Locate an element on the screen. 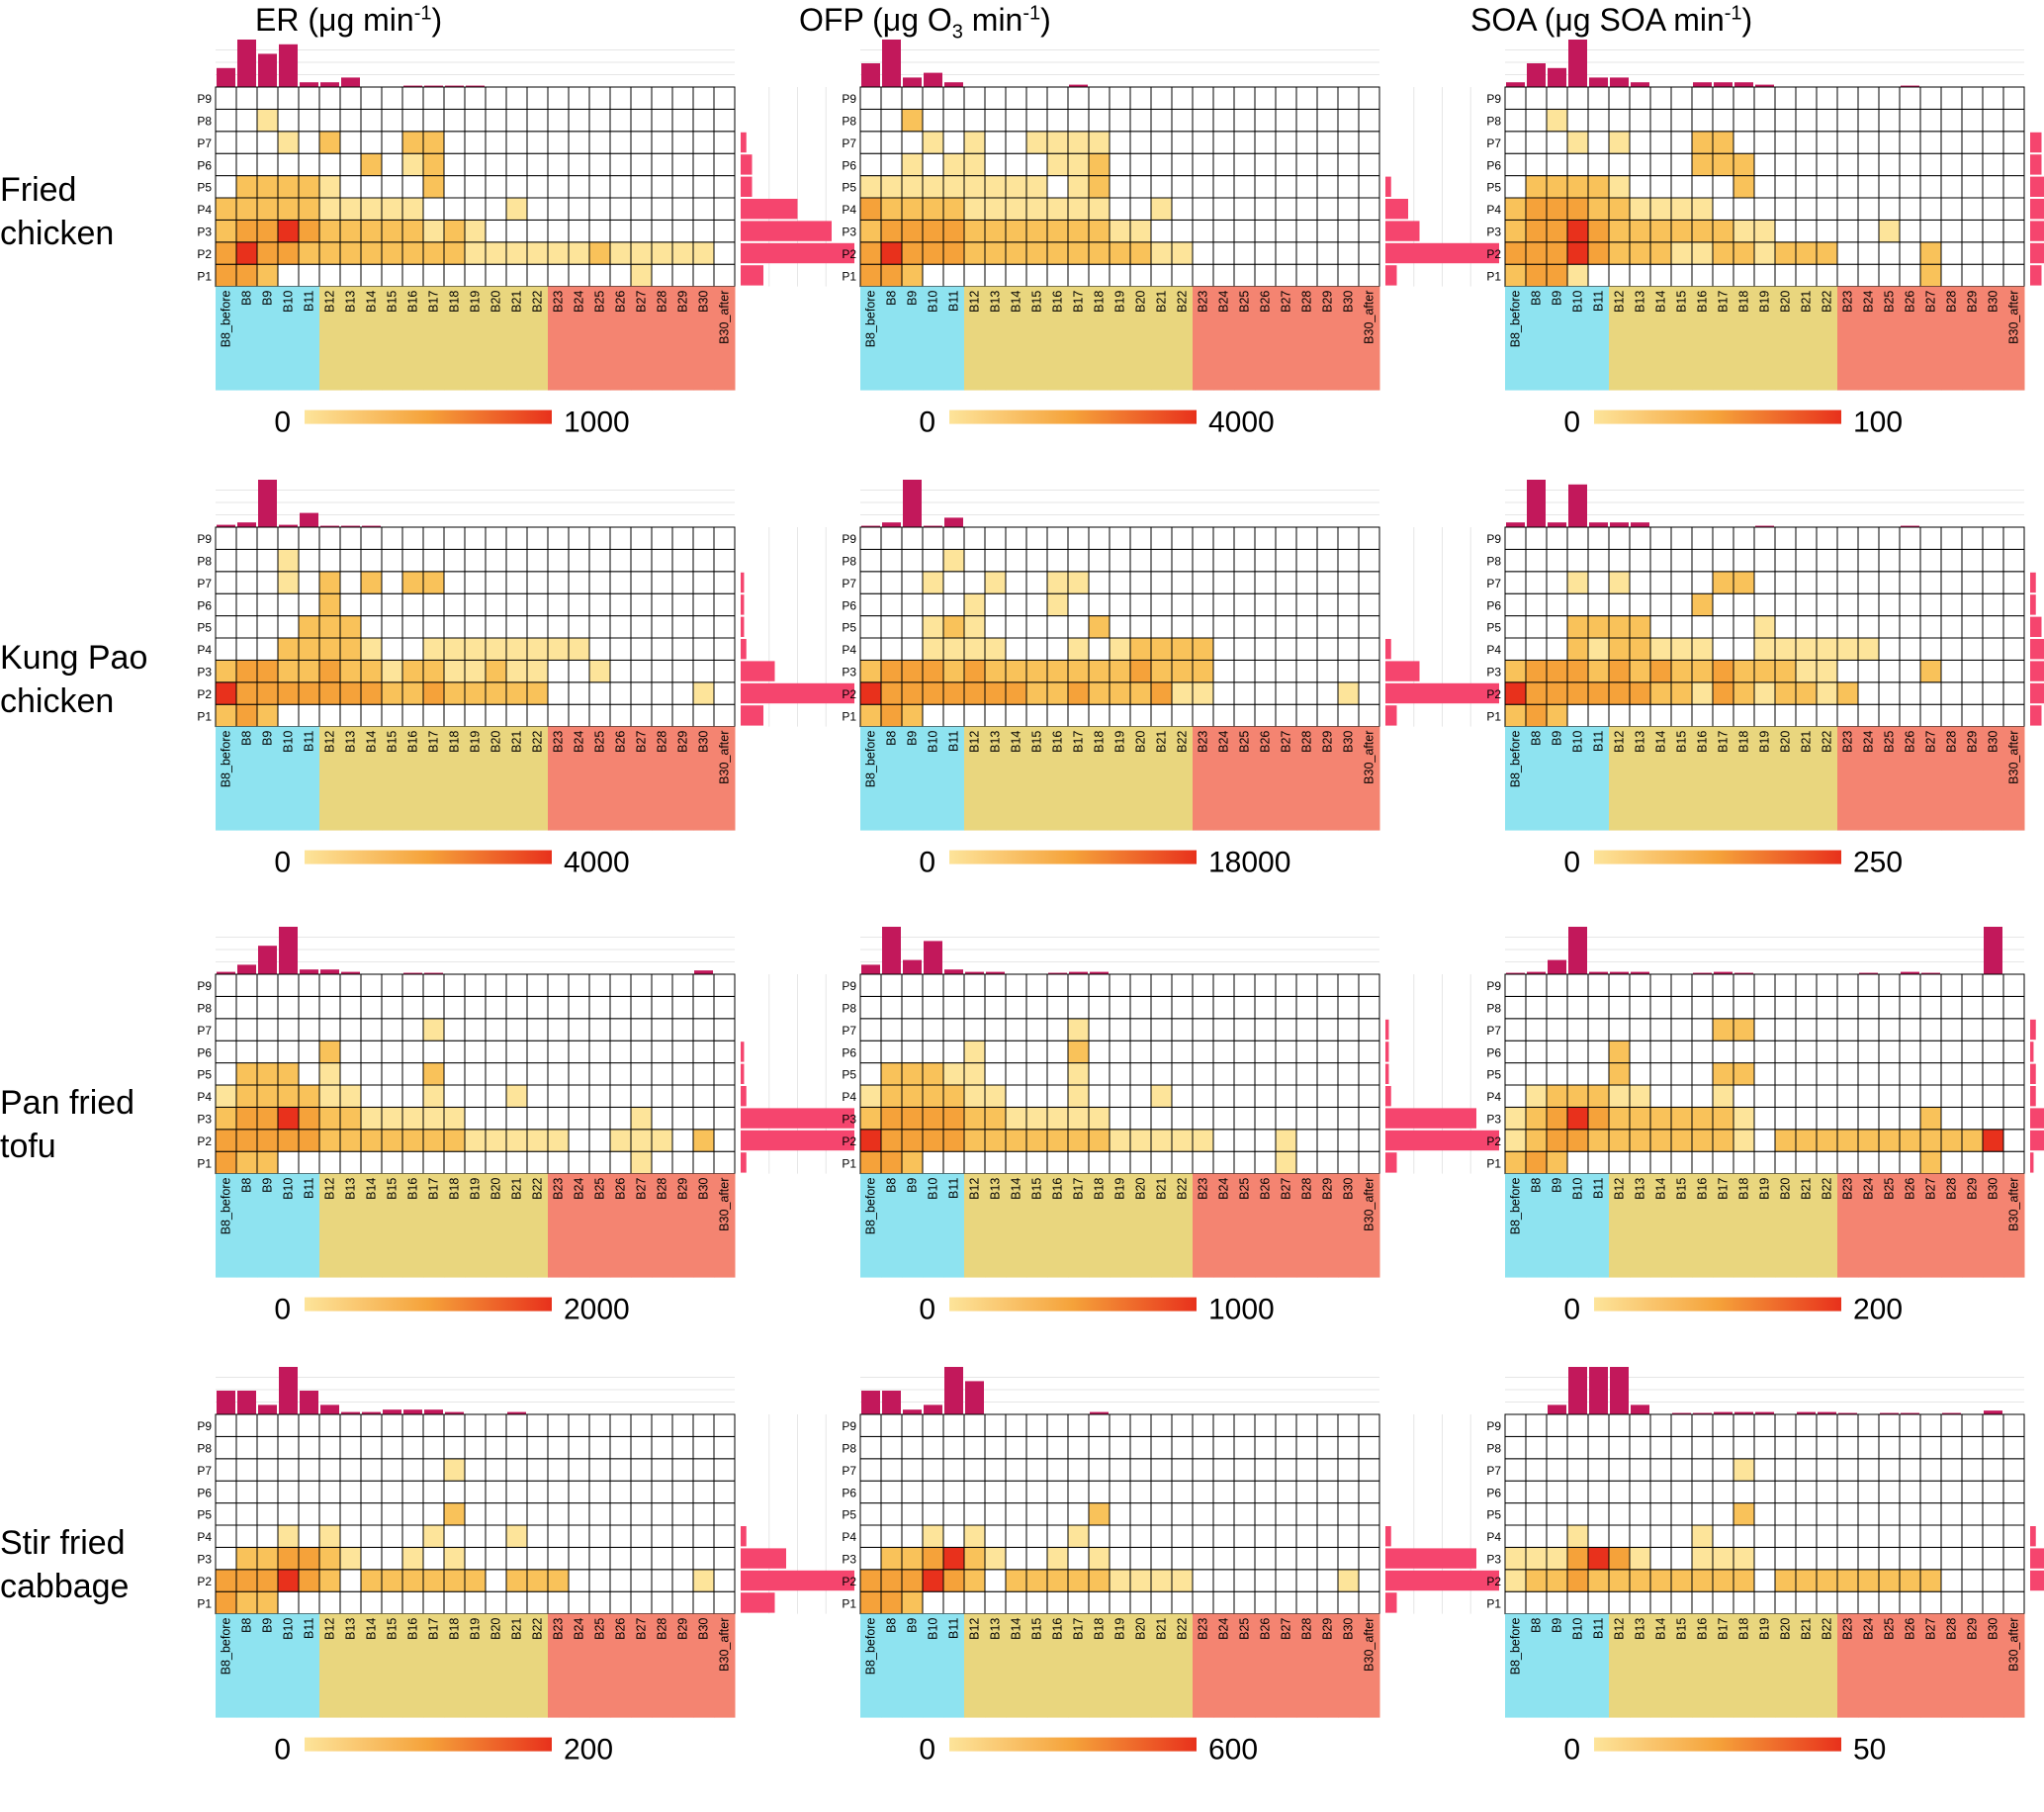 The width and height of the screenshot is (2044, 1812). y-tick-label: P8 is located at coordinates (849, 562).